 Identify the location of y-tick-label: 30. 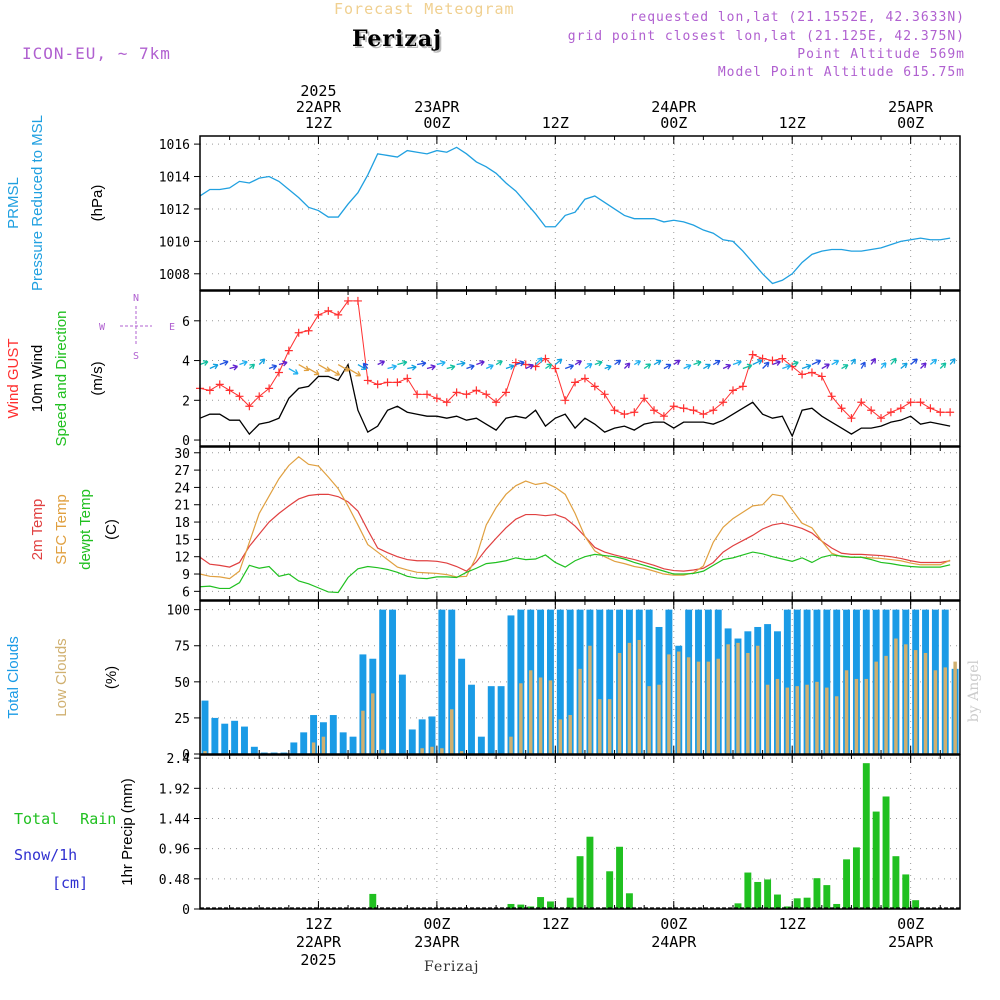
(182, 454).